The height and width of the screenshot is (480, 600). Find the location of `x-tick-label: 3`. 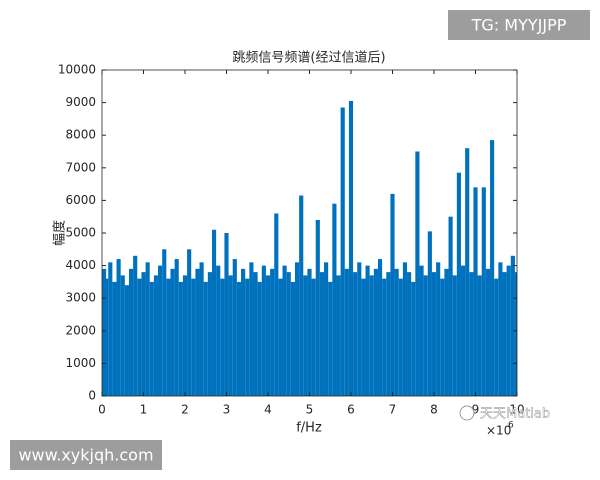

x-tick-label: 3 is located at coordinates (227, 410).